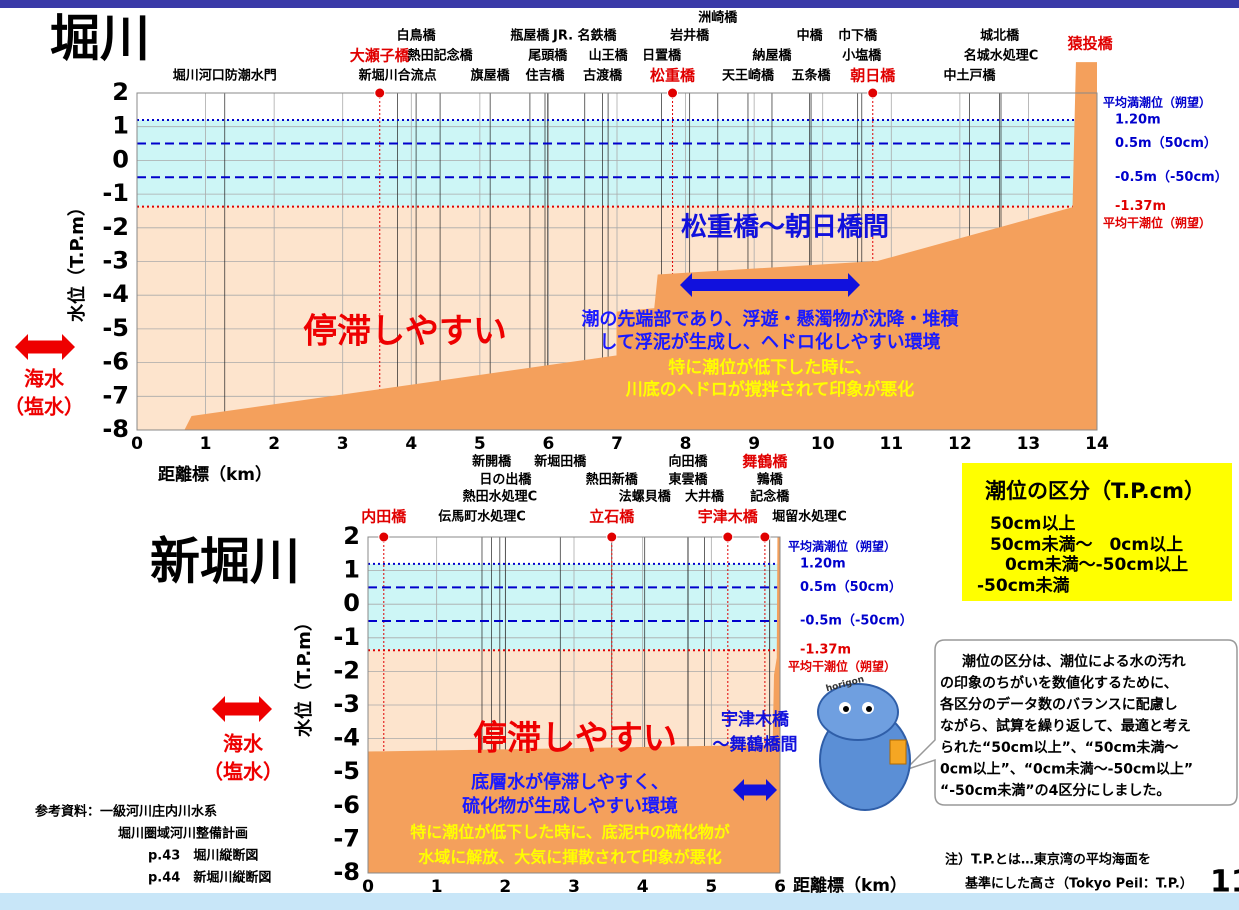  Describe the element at coordinates (225, 76) in the screenshot. I see `bridge-label: 堀川河口防潮水門` at that location.